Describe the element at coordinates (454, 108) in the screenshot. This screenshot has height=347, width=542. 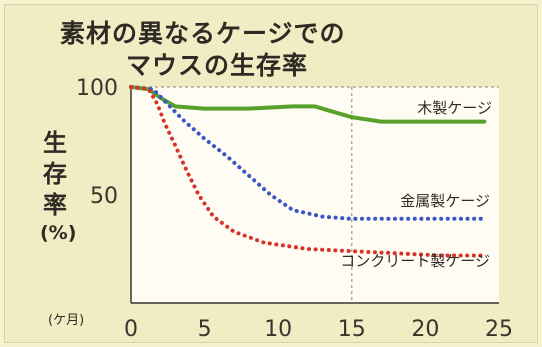
I see `series-label-1: 木製ケージ` at that location.